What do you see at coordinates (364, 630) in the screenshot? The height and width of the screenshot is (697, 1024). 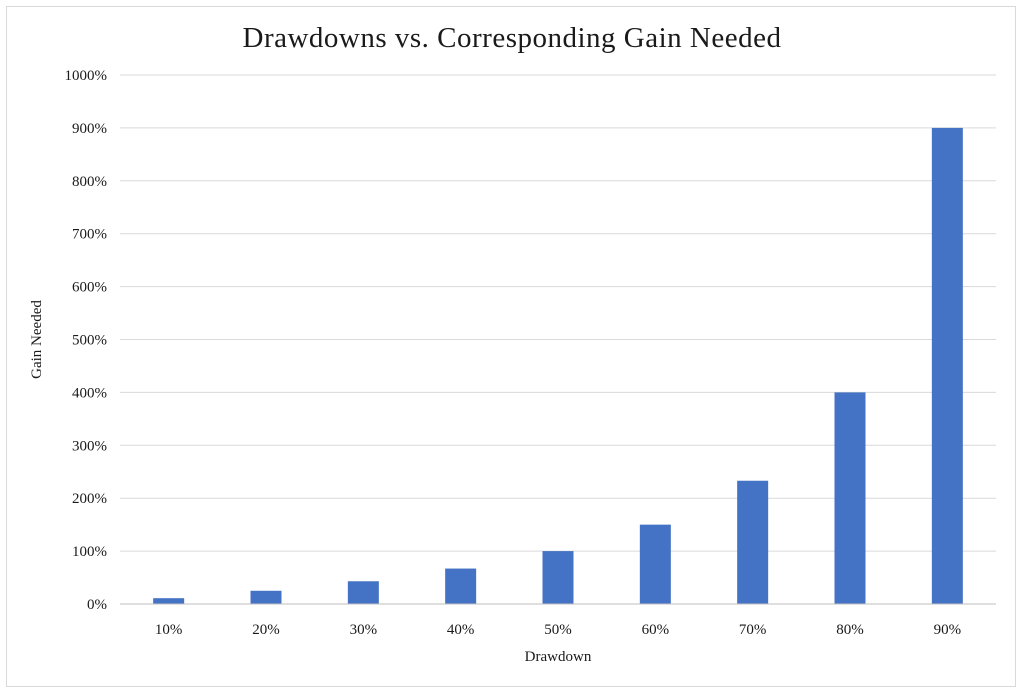 I see `x-tick-label: 30%` at bounding box center [364, 630].